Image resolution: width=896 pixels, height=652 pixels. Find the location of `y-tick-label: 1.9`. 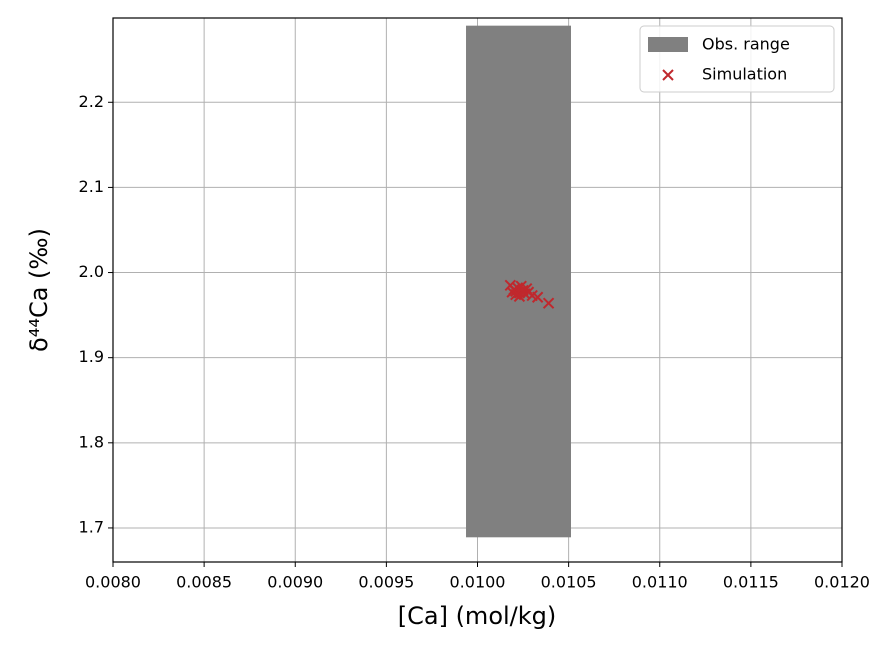

y-tick-label: 1.9 is located at coordinates (91, 356).